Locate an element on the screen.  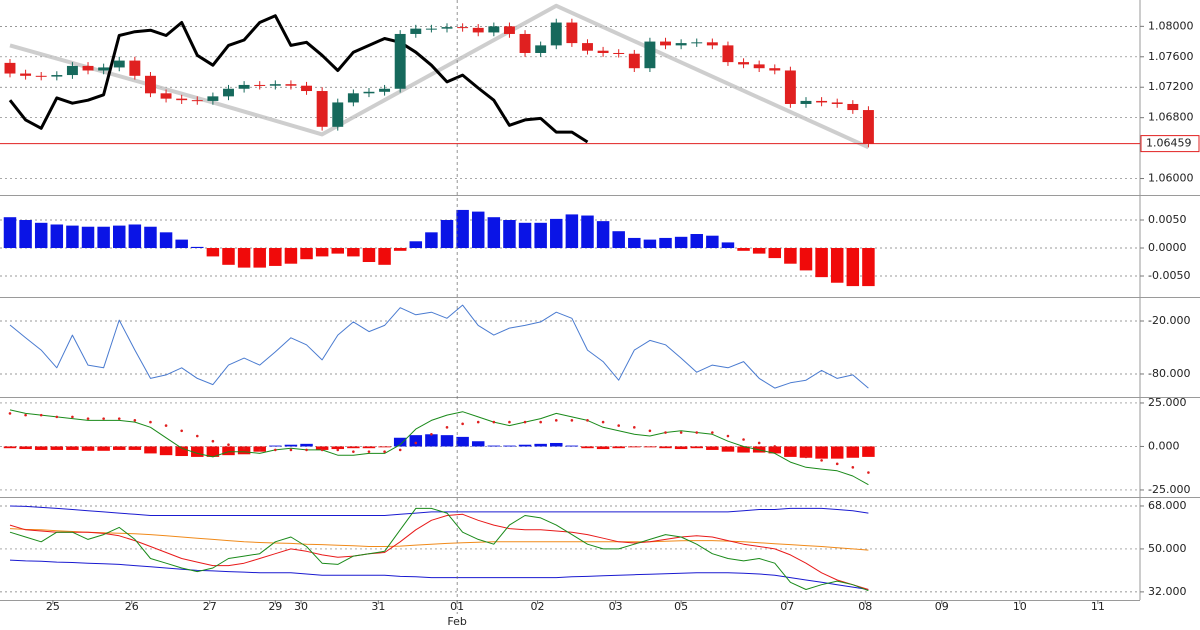
last-price-box is located at coordinates (1170, 144).